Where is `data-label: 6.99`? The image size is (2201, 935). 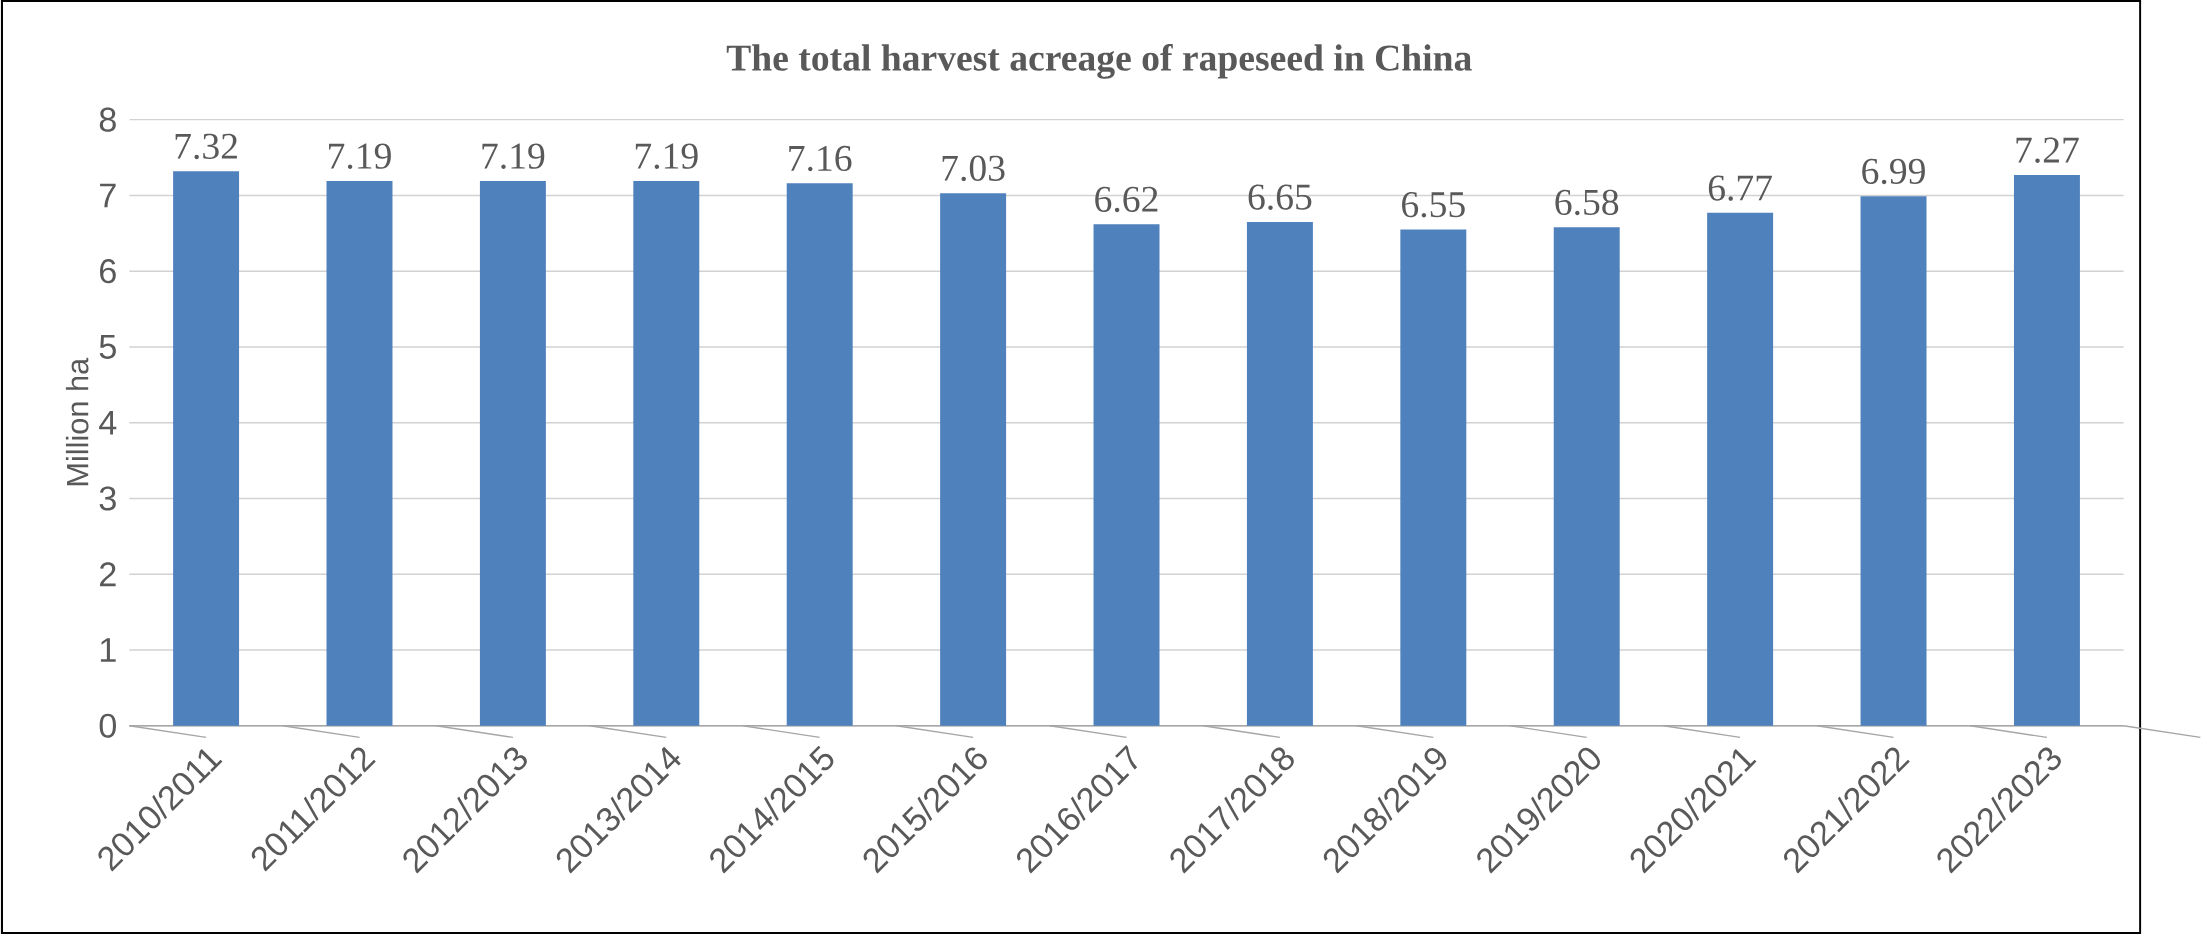 data-label: 6.99 is located at coordinates (1893, 171).